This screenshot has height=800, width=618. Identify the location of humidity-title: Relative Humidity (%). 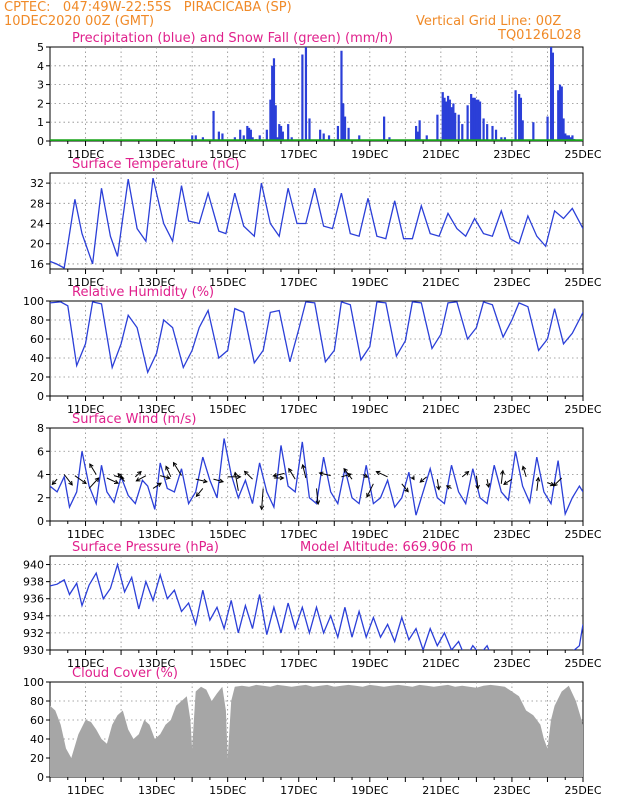
(143, 292).